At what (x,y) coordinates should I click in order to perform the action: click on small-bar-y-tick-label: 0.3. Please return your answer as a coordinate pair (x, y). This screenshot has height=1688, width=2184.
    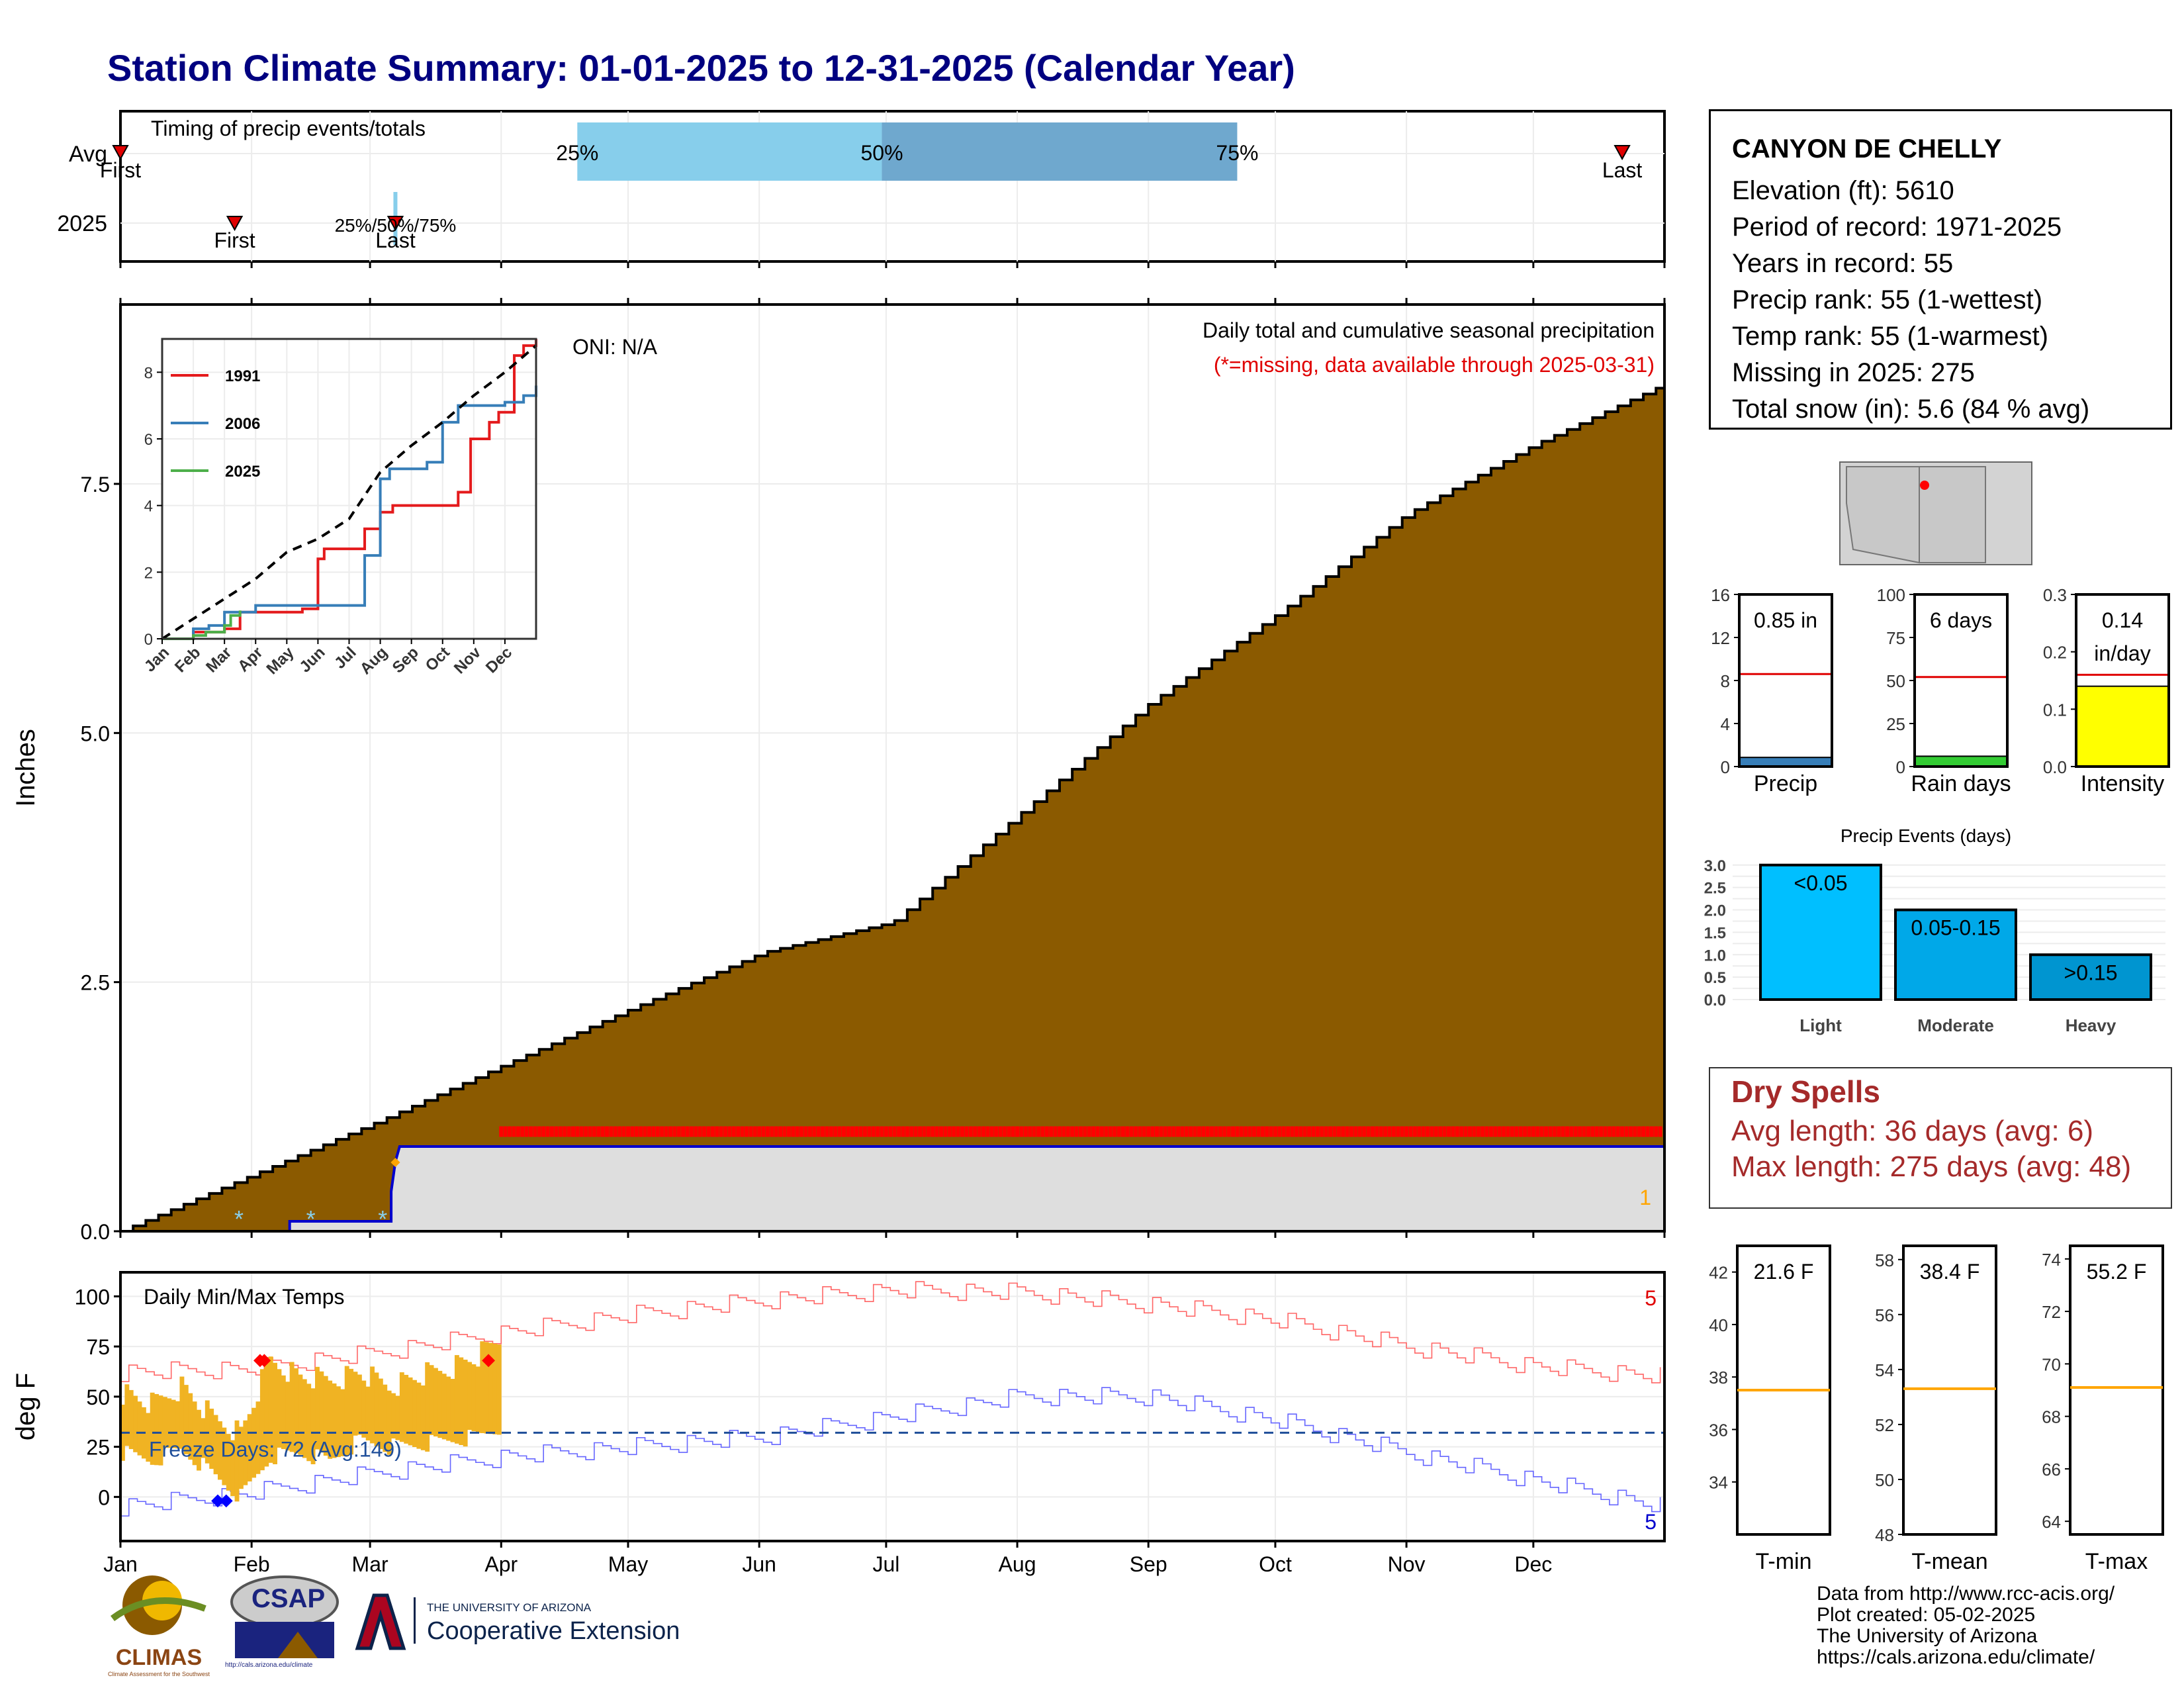
    Looking at the image, I should click on (2055, 595).